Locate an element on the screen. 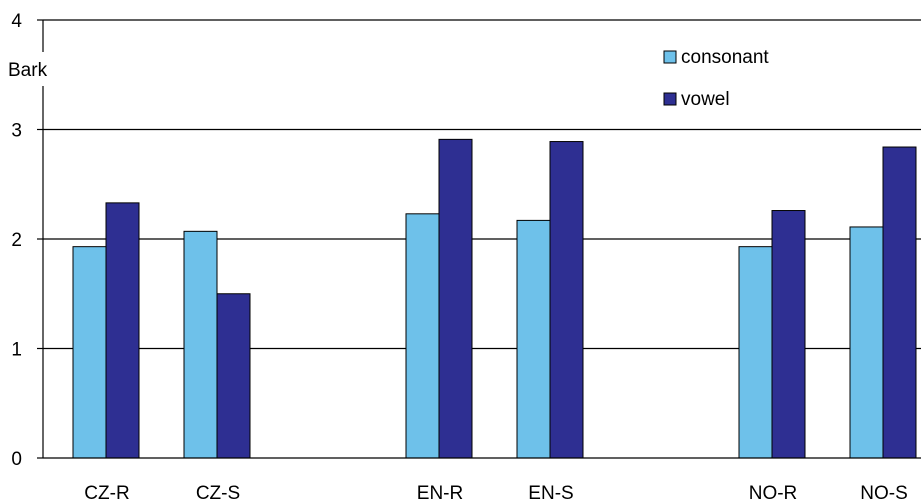  legend-label-vowel: vowel is located at coordinates (705, 99).